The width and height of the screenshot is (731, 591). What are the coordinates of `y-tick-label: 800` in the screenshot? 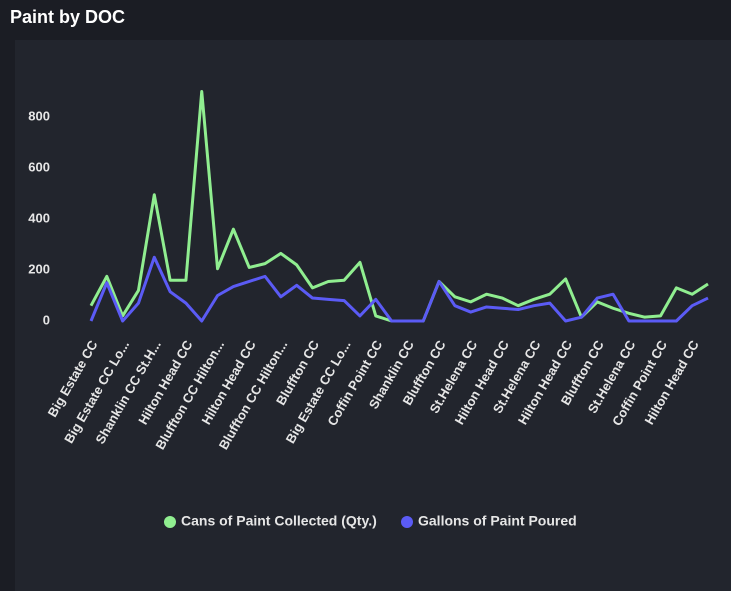 It's located at (39, 115).